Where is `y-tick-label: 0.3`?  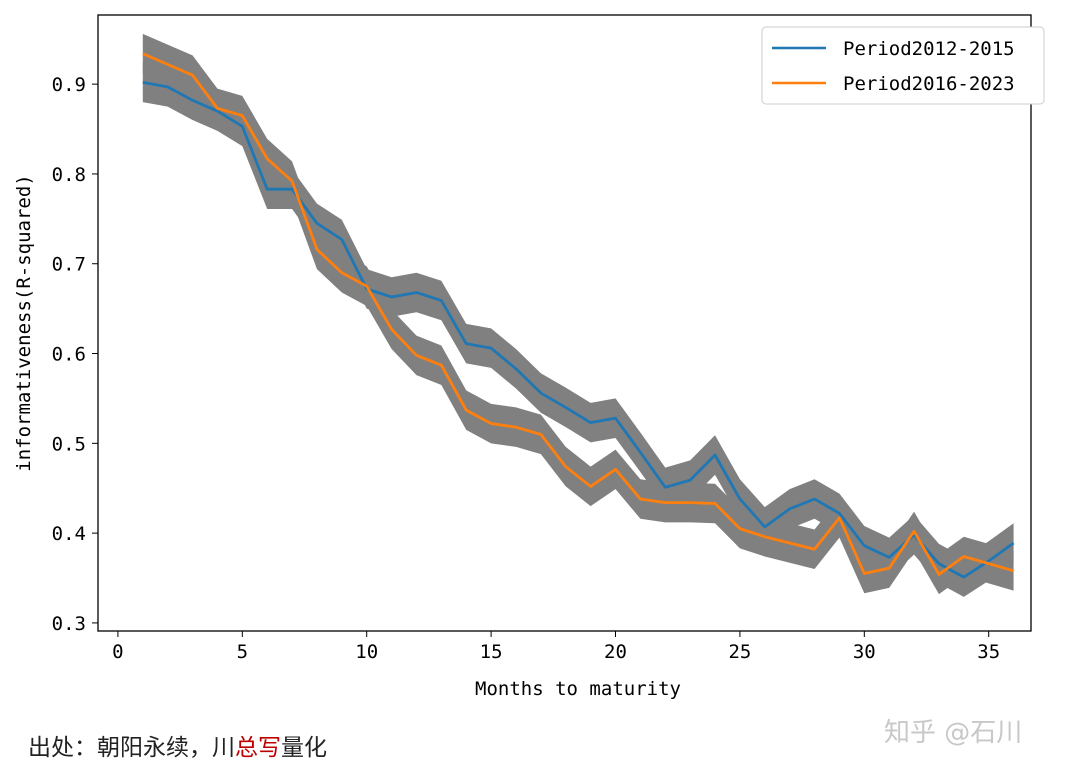 y-tick-label: 0.3 is located at coordinates (69, 624).